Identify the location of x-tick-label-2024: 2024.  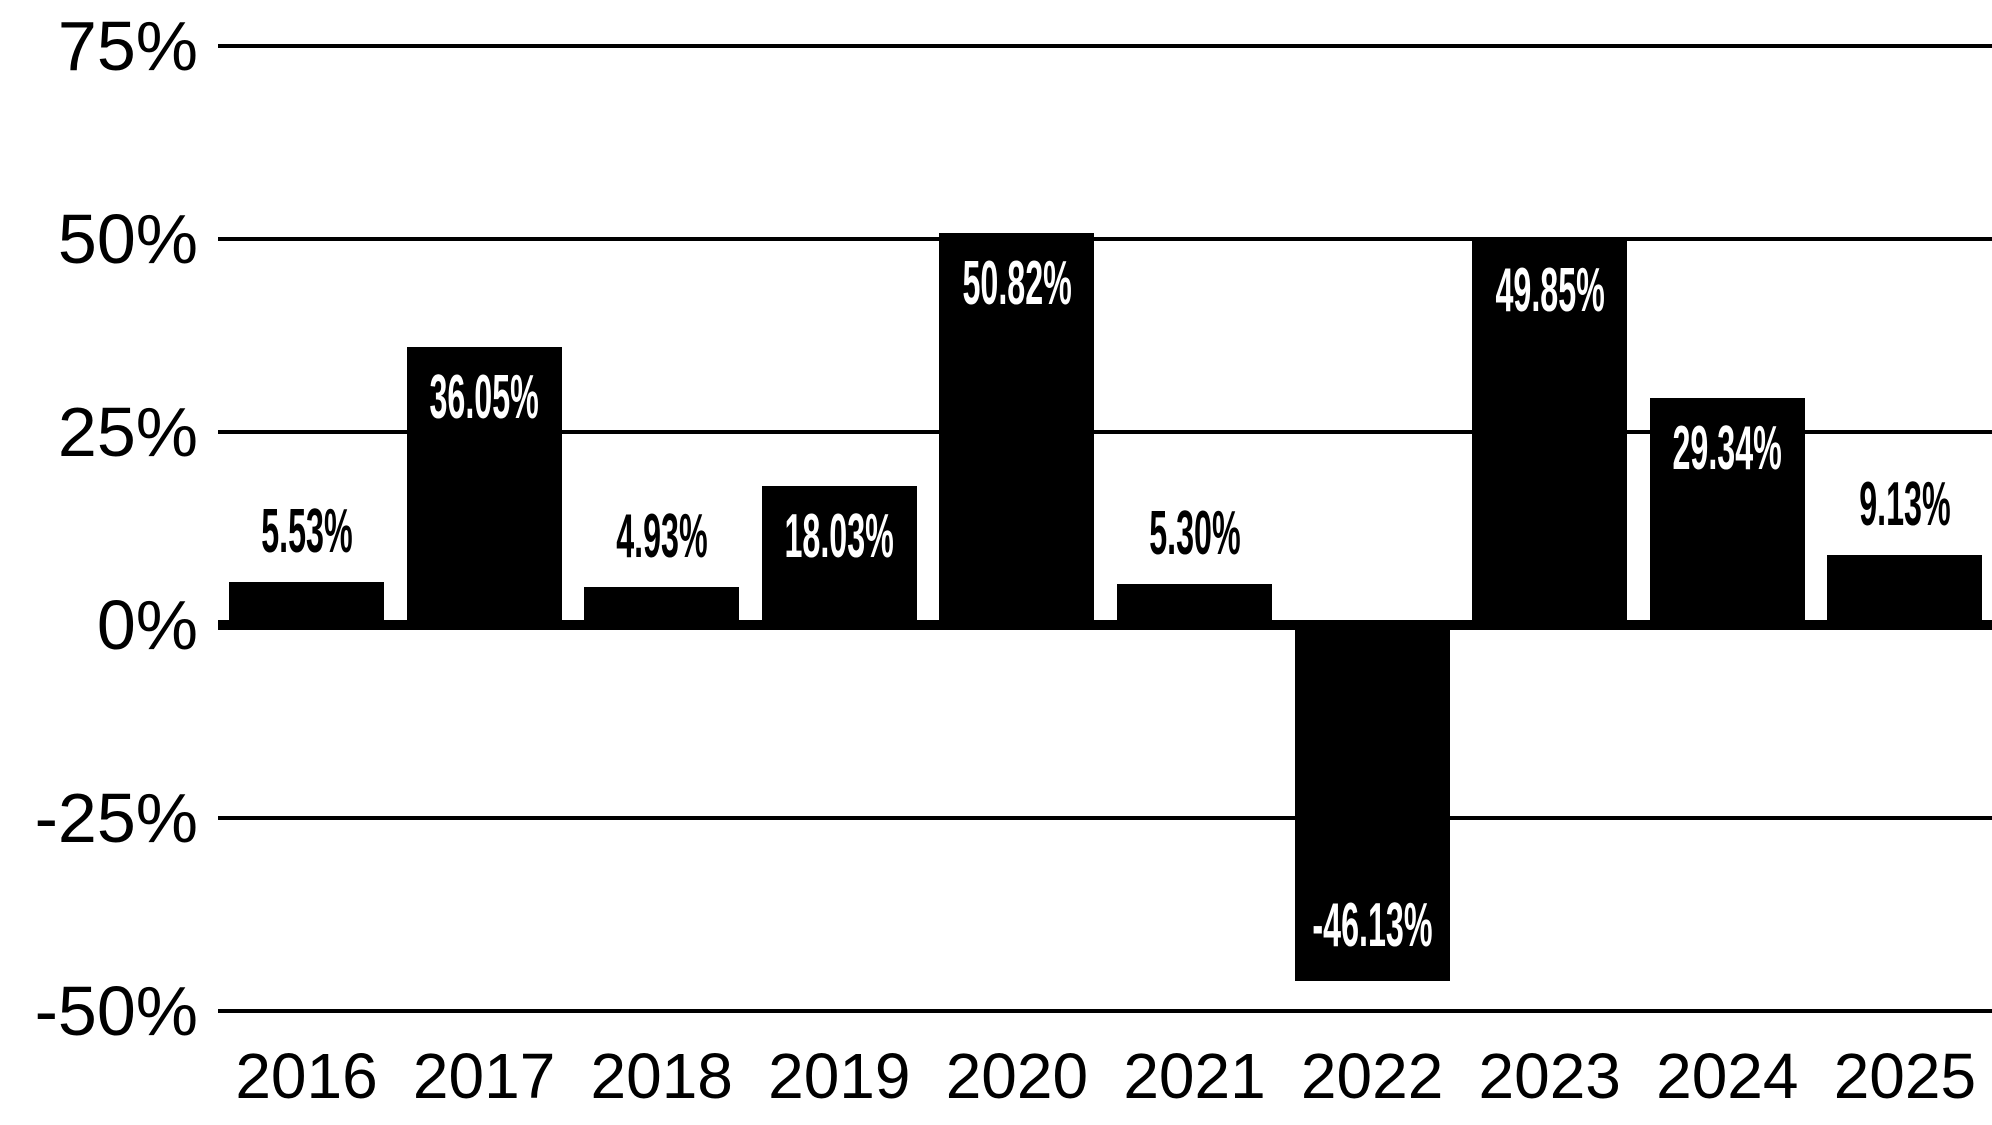
(1727, 1076).